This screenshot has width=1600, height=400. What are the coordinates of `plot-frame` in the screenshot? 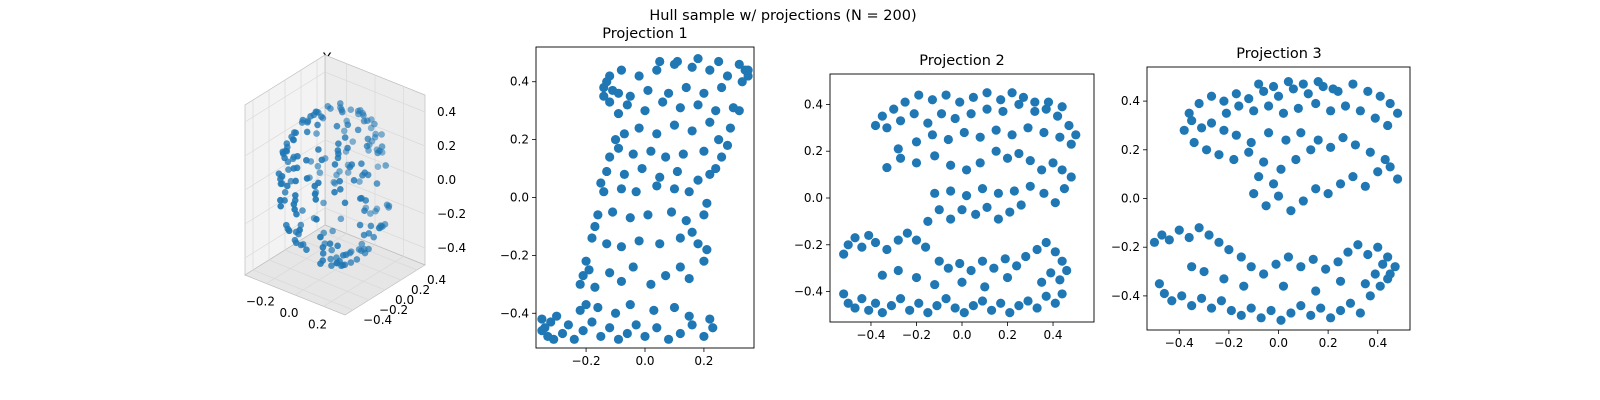 It's located at (645, 197).